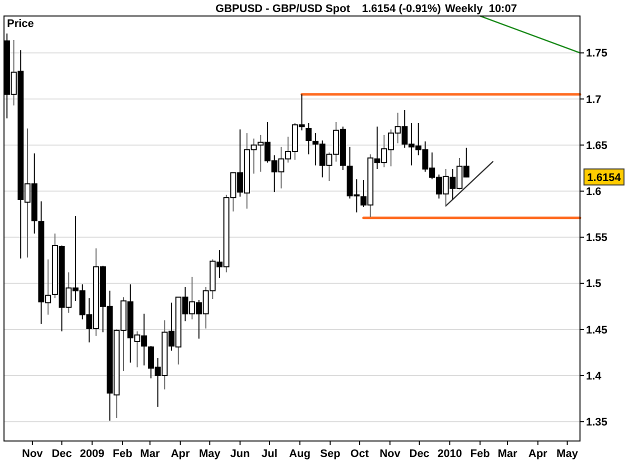 The height and width of the screenshot is (469, 625). Describe the element at coordinates (300, 454) in the screenshot. I see `x-tick-label: Aug` at that location.